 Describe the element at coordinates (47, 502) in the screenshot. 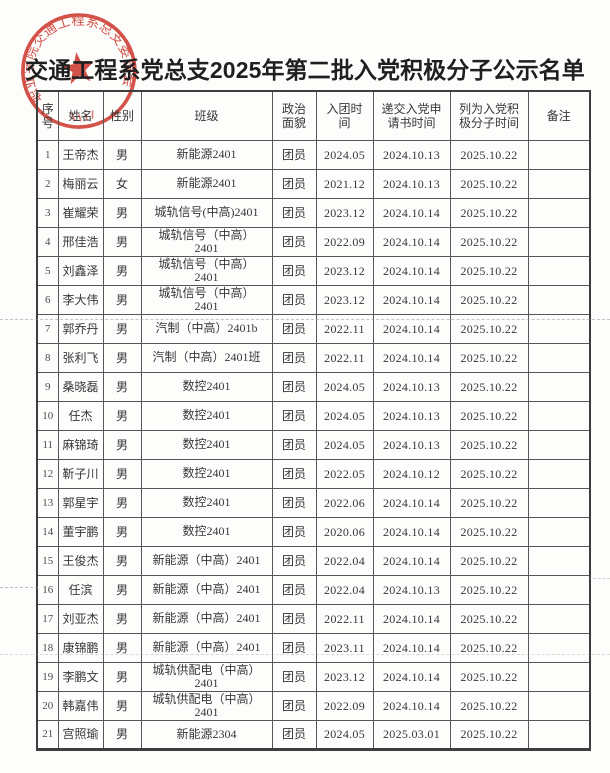

I see `row-number-cell: 13` at that location.